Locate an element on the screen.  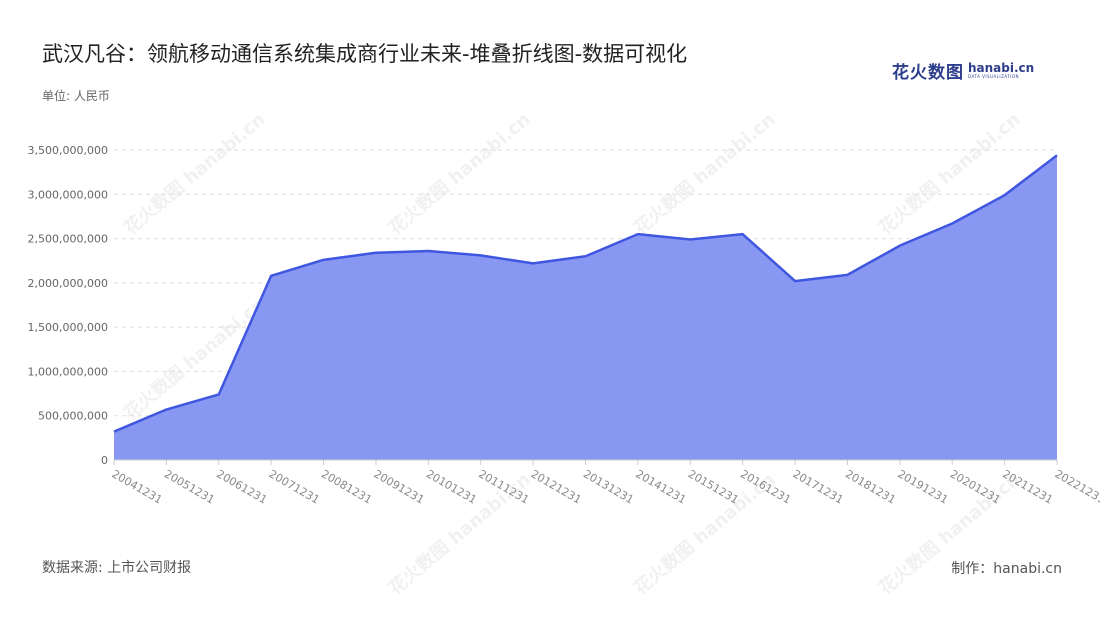
x-tick-label: 20221231 is located at coordinates (1076, 486).